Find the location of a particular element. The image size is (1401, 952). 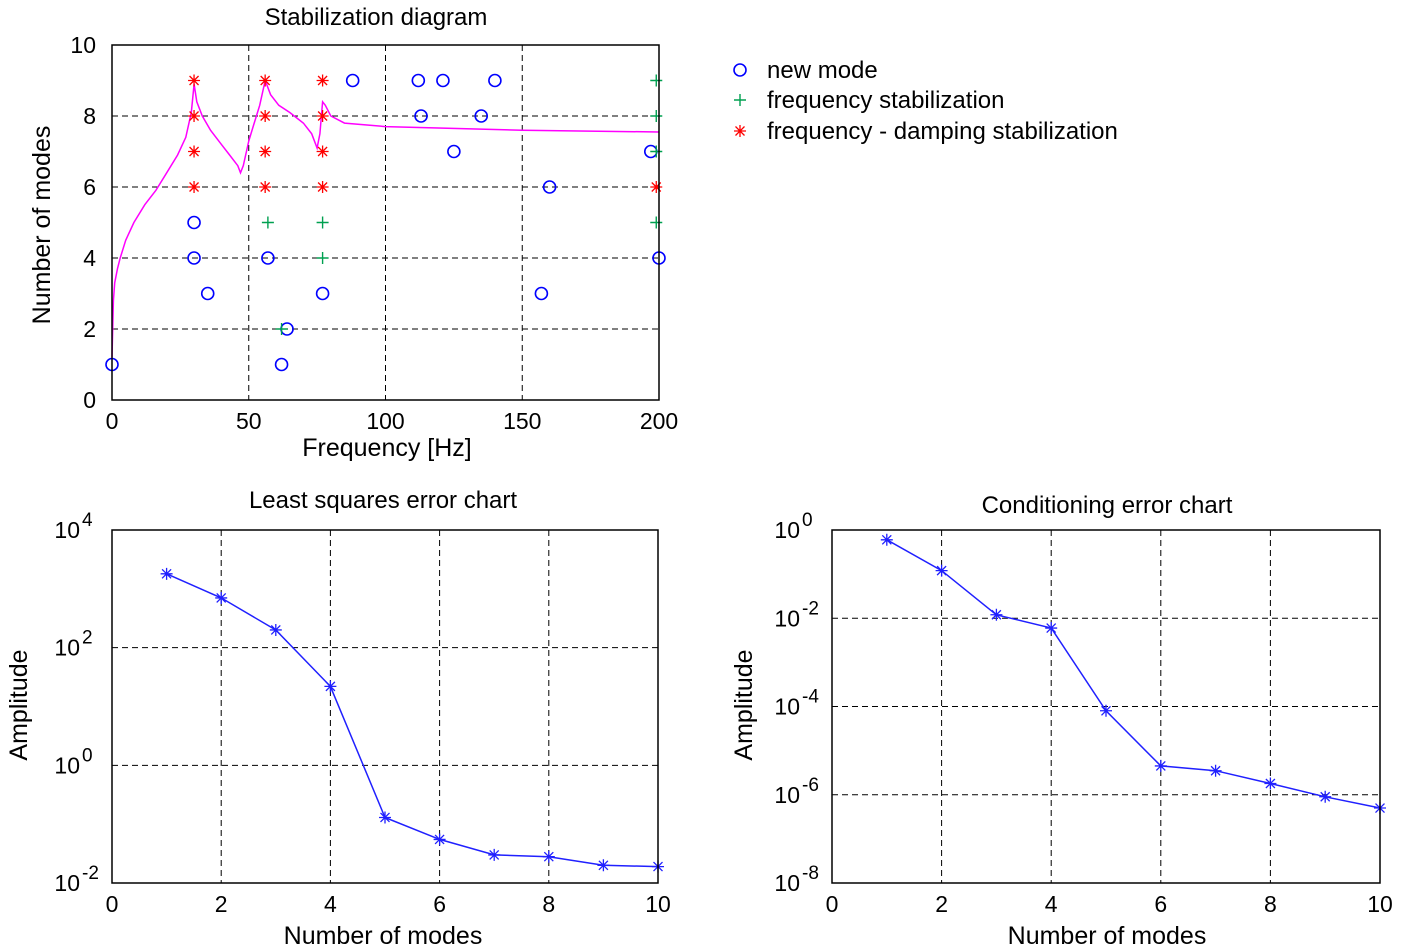

series-path is located at coordinates (412, 720).